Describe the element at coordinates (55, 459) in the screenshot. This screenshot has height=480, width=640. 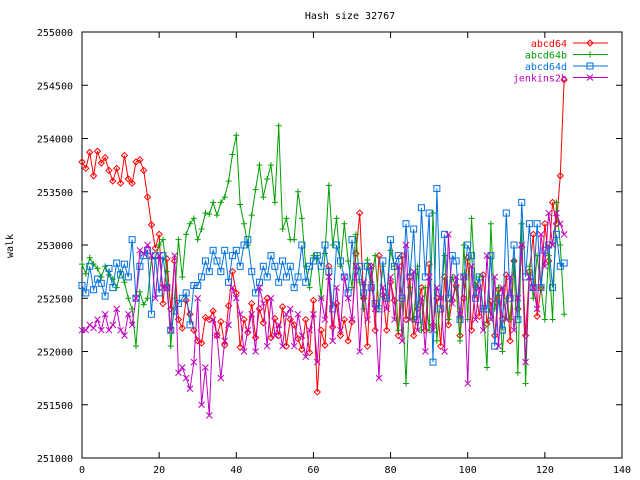
I see `y-tick-label: 251000` at that location.